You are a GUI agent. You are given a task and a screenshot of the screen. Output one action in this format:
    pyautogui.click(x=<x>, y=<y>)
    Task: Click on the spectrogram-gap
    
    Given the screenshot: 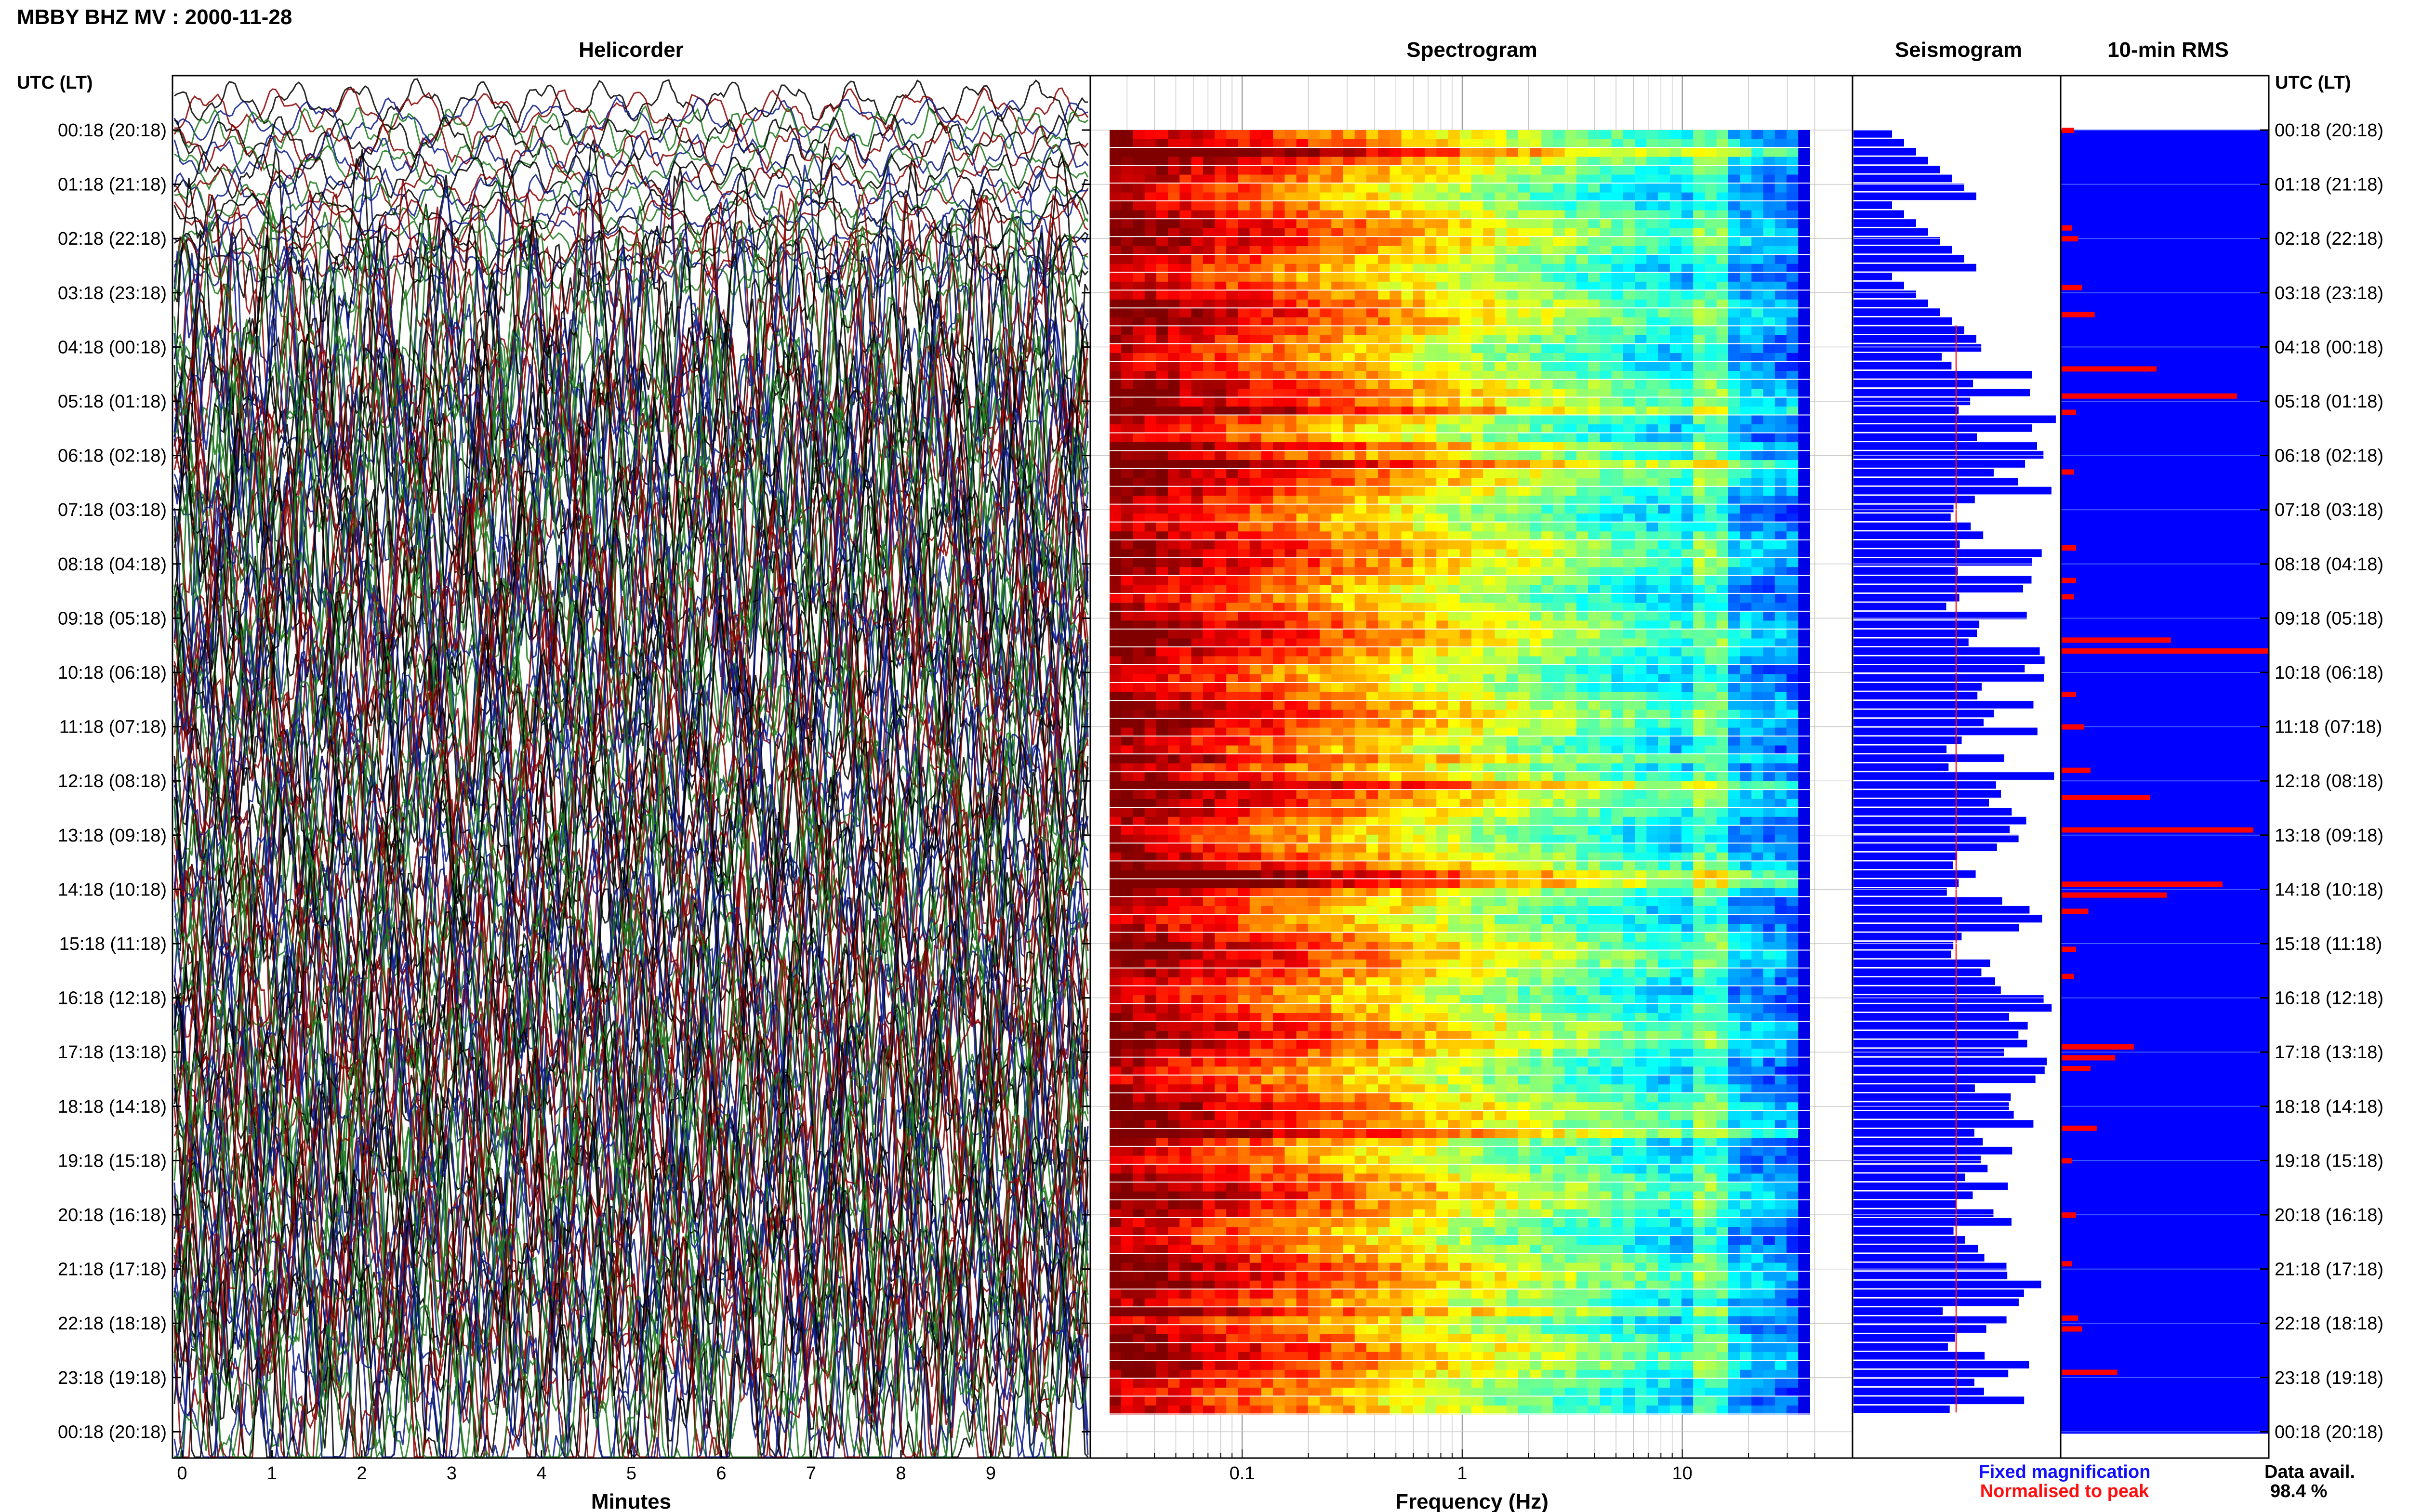 What is the action you would take?
    pyautogui.click(x=1460, y=789)
    